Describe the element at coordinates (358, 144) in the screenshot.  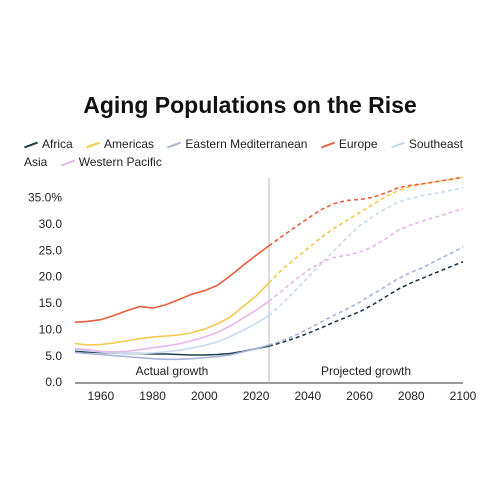
I see `legend-label: Europe` at that location.